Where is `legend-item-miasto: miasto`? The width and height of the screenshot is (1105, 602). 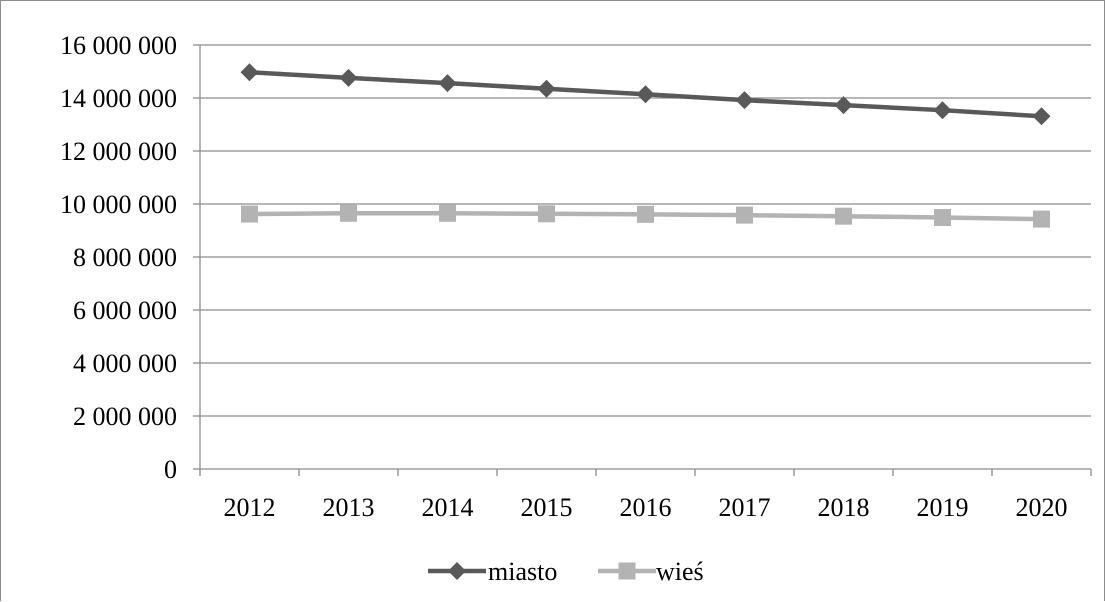
legend-item-miasto: miasto is located at coordinates (492, 571).